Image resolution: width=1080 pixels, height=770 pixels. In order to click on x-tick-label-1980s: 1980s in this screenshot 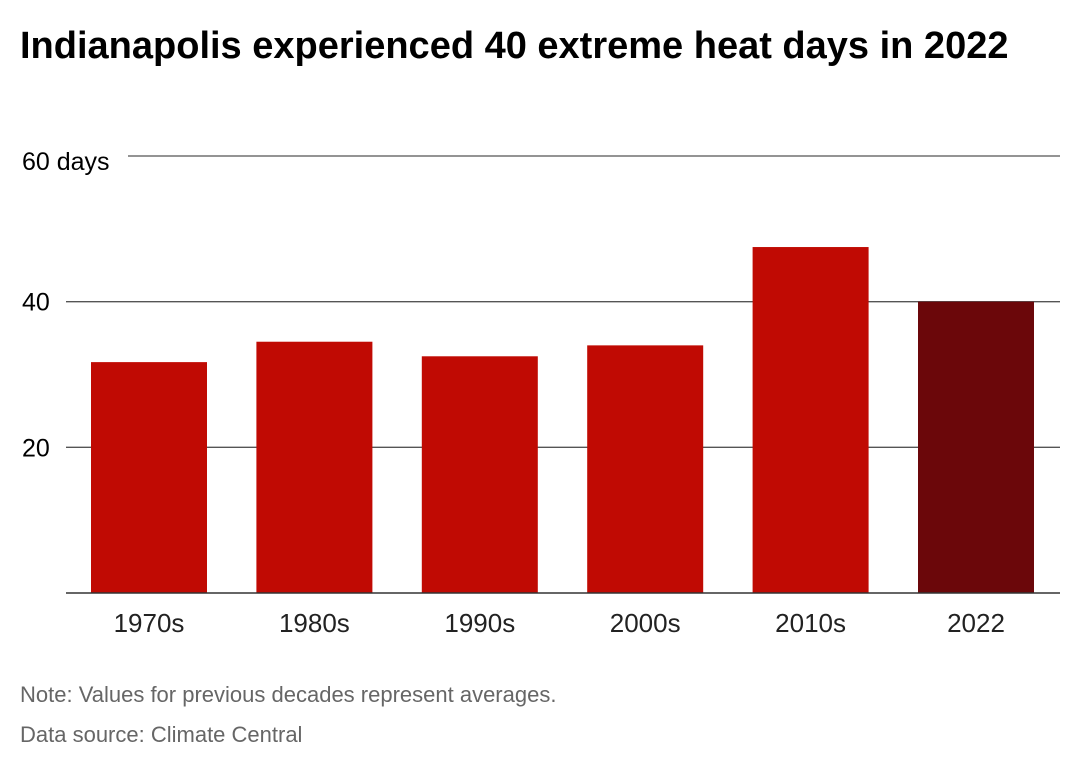, I will do `click(314, 623)`.